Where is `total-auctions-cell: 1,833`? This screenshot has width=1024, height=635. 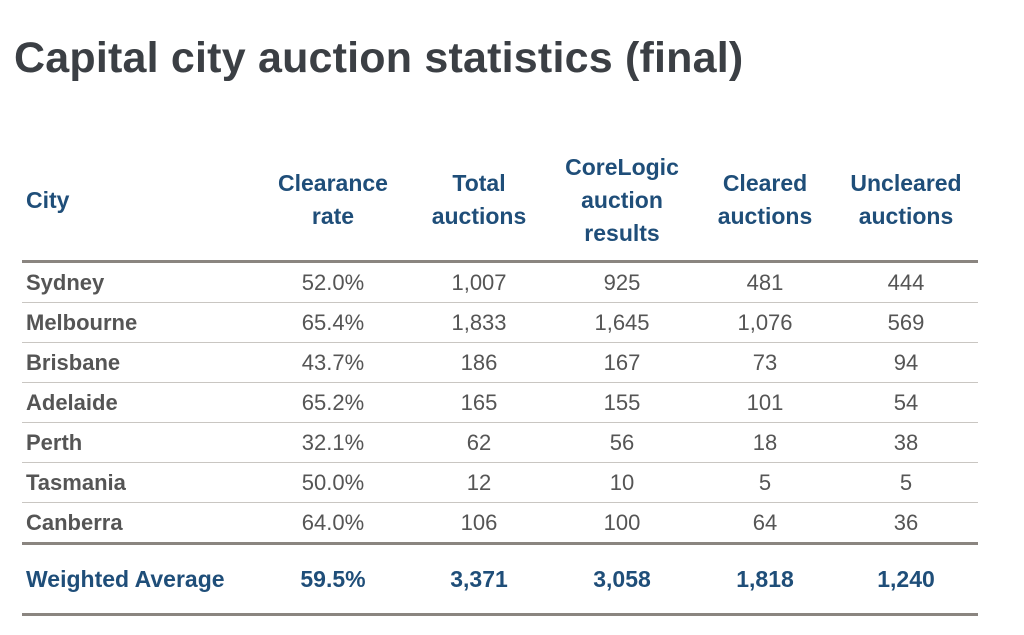 total-auctions-cell: 1,833 is located at coordinates (479, 322).